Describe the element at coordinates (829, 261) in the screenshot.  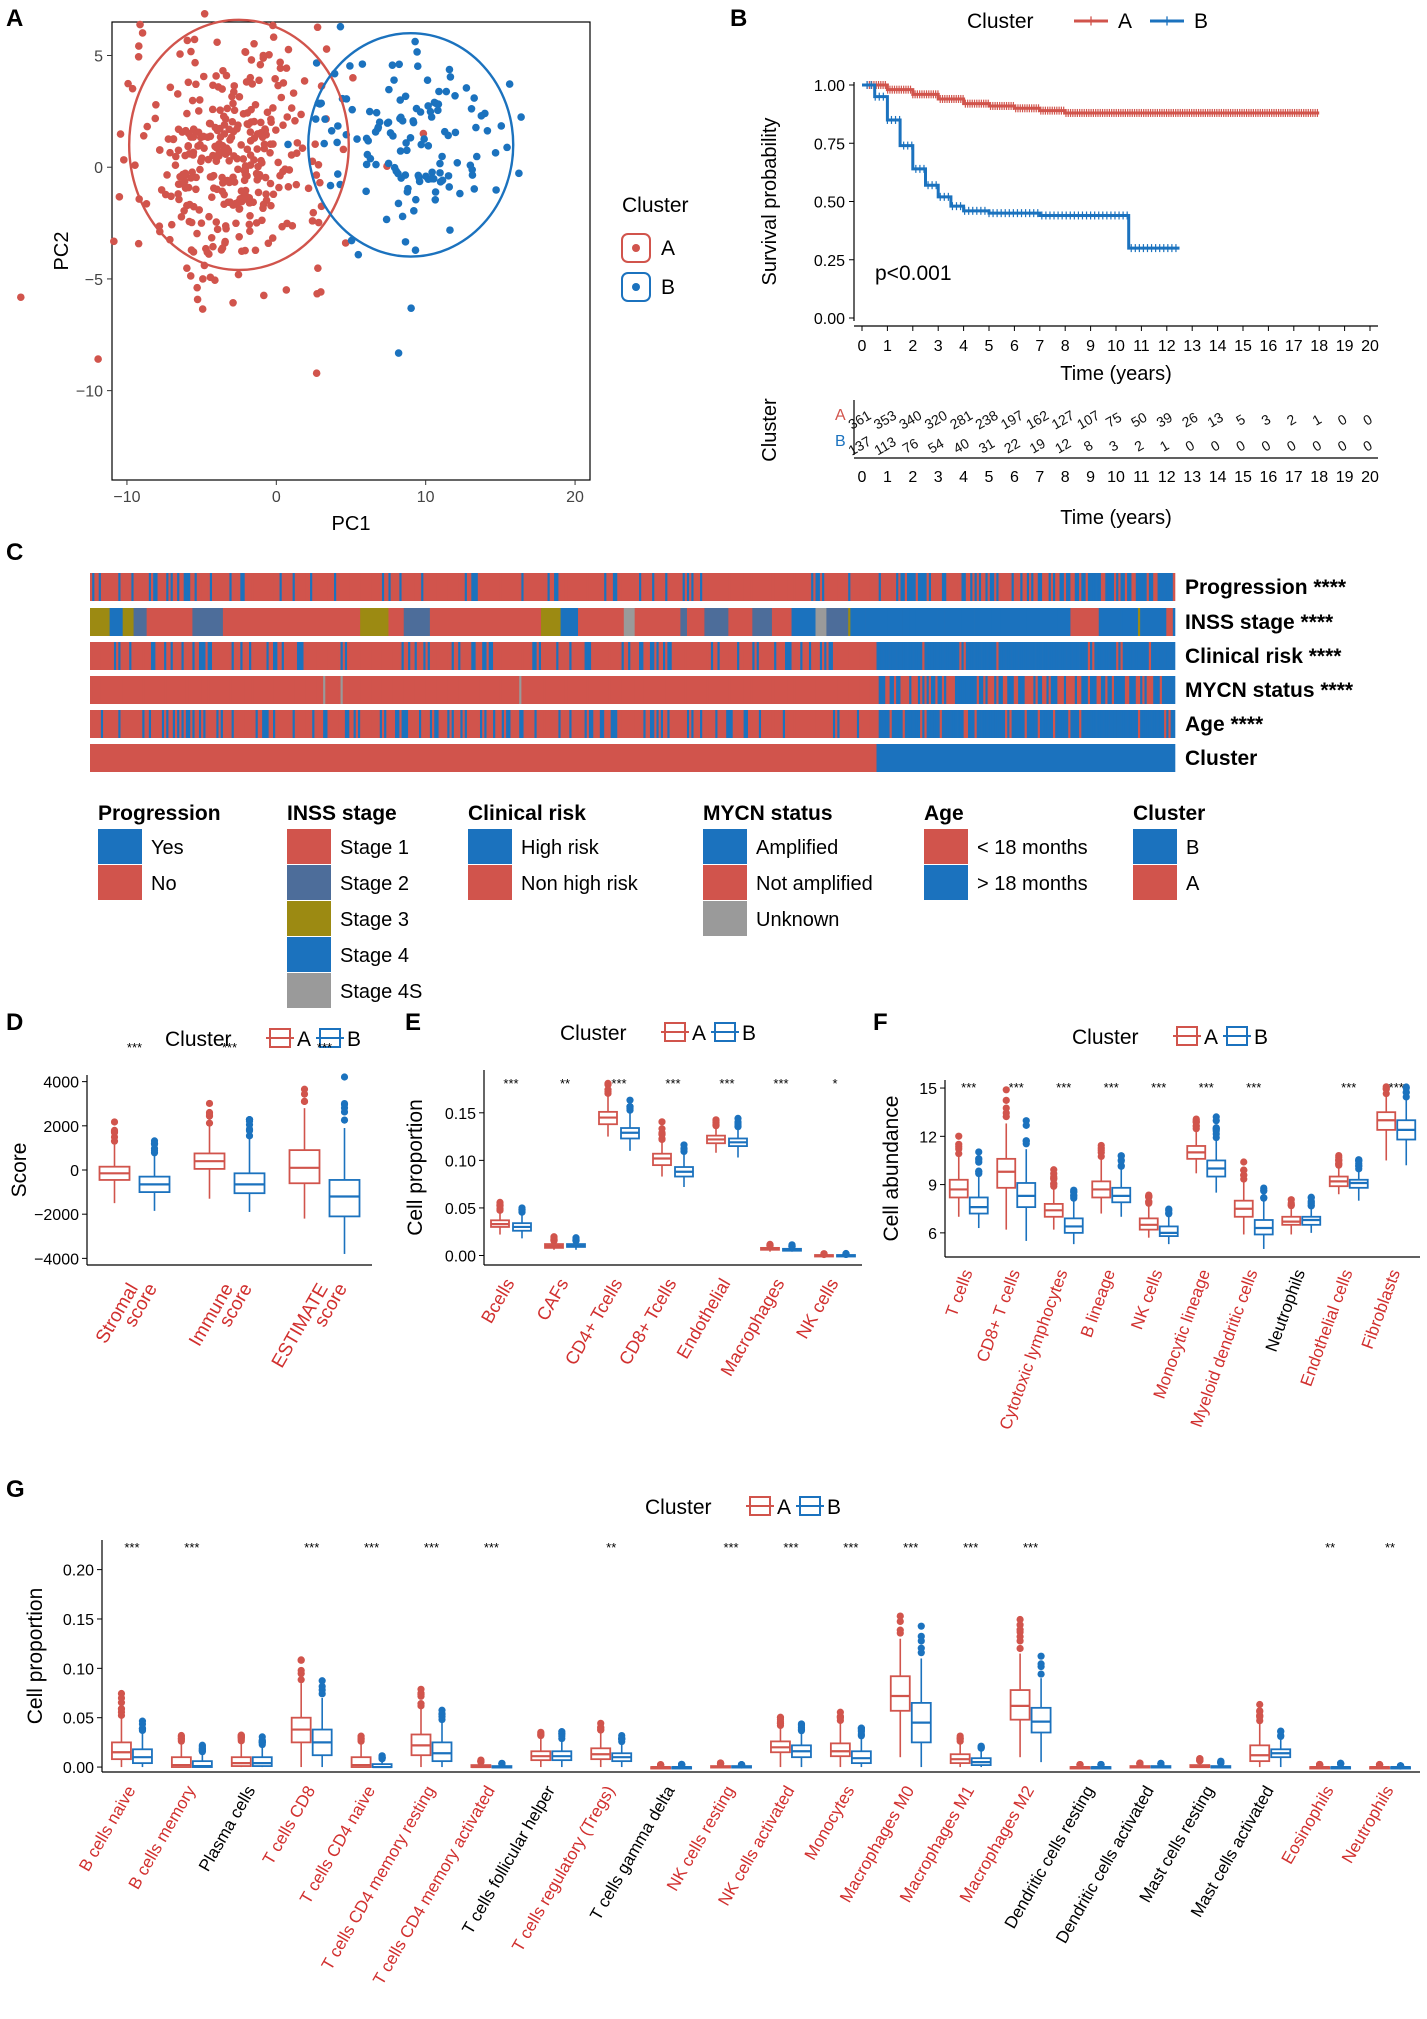
I see `y-tick-label: 0.25` at that location.